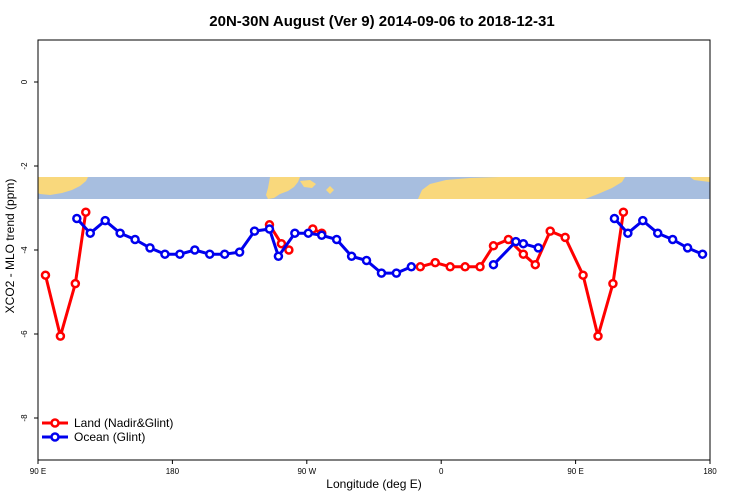 This screenshot has height=500, width=750. I want to click on legend: Land (Nadir&Glint)Ocean (Glint), so click(107, 430).